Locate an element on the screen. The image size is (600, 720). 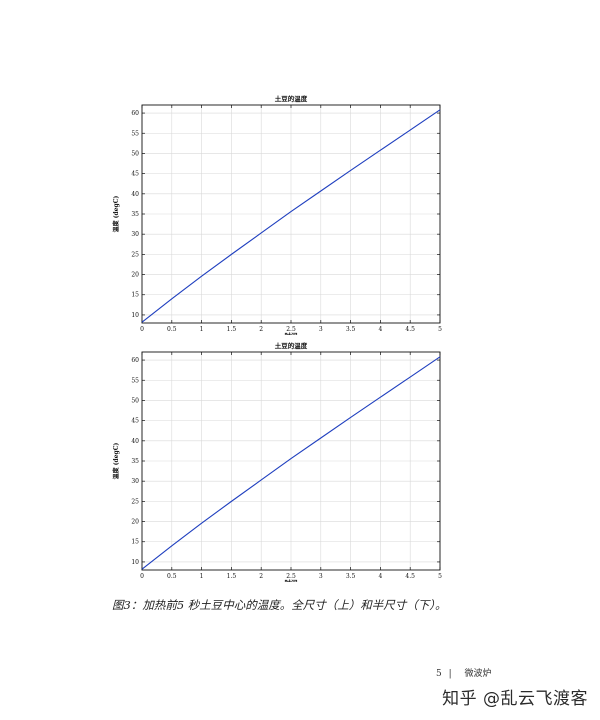
page-footer: 5 | 微波炉 is located at coordinates (464, 672).